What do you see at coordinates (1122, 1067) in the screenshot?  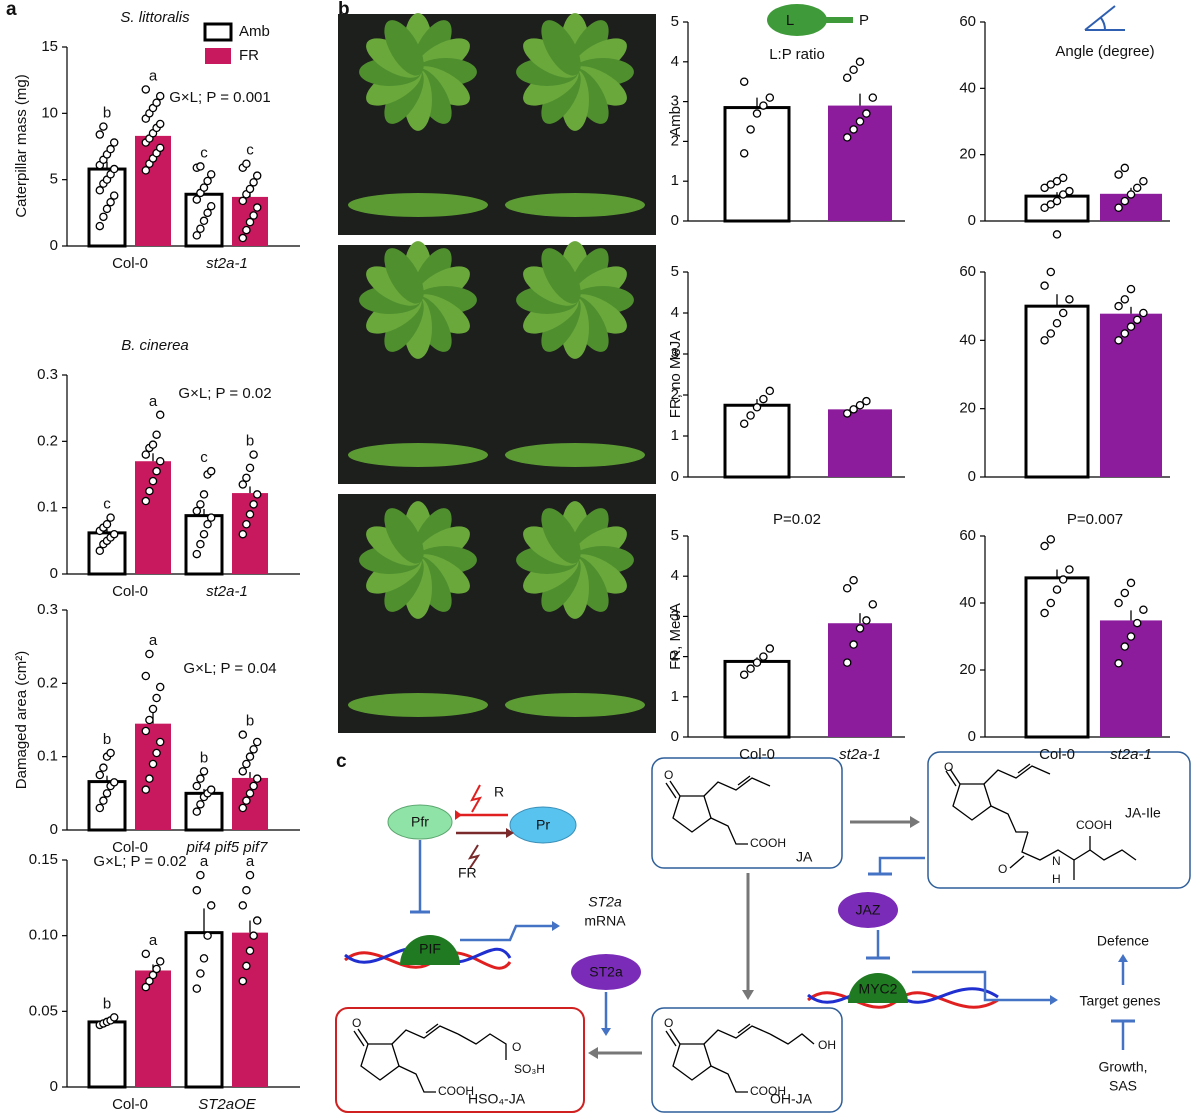 I see `growth-label: Growth,` at bounding box center [1122, 1067].